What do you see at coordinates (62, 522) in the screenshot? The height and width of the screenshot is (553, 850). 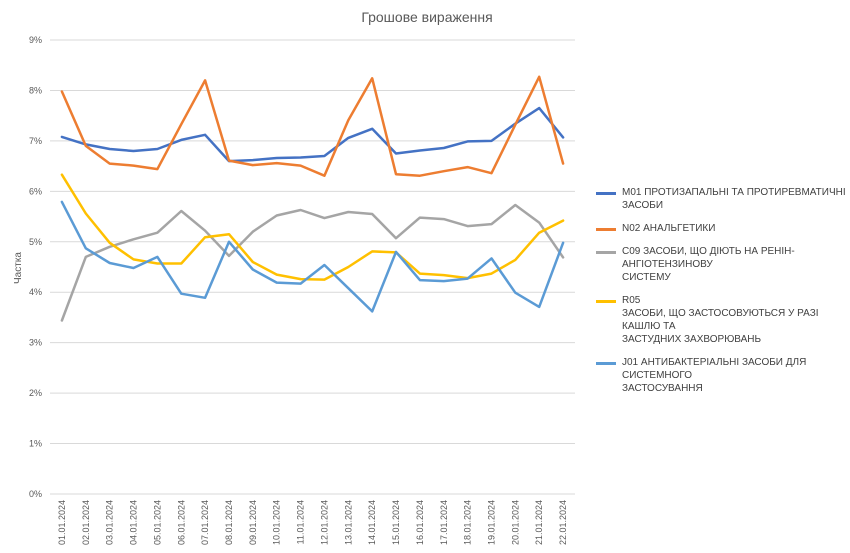 I see `x-tick-label: 01.01.2024` at bounding box center [62, 522].